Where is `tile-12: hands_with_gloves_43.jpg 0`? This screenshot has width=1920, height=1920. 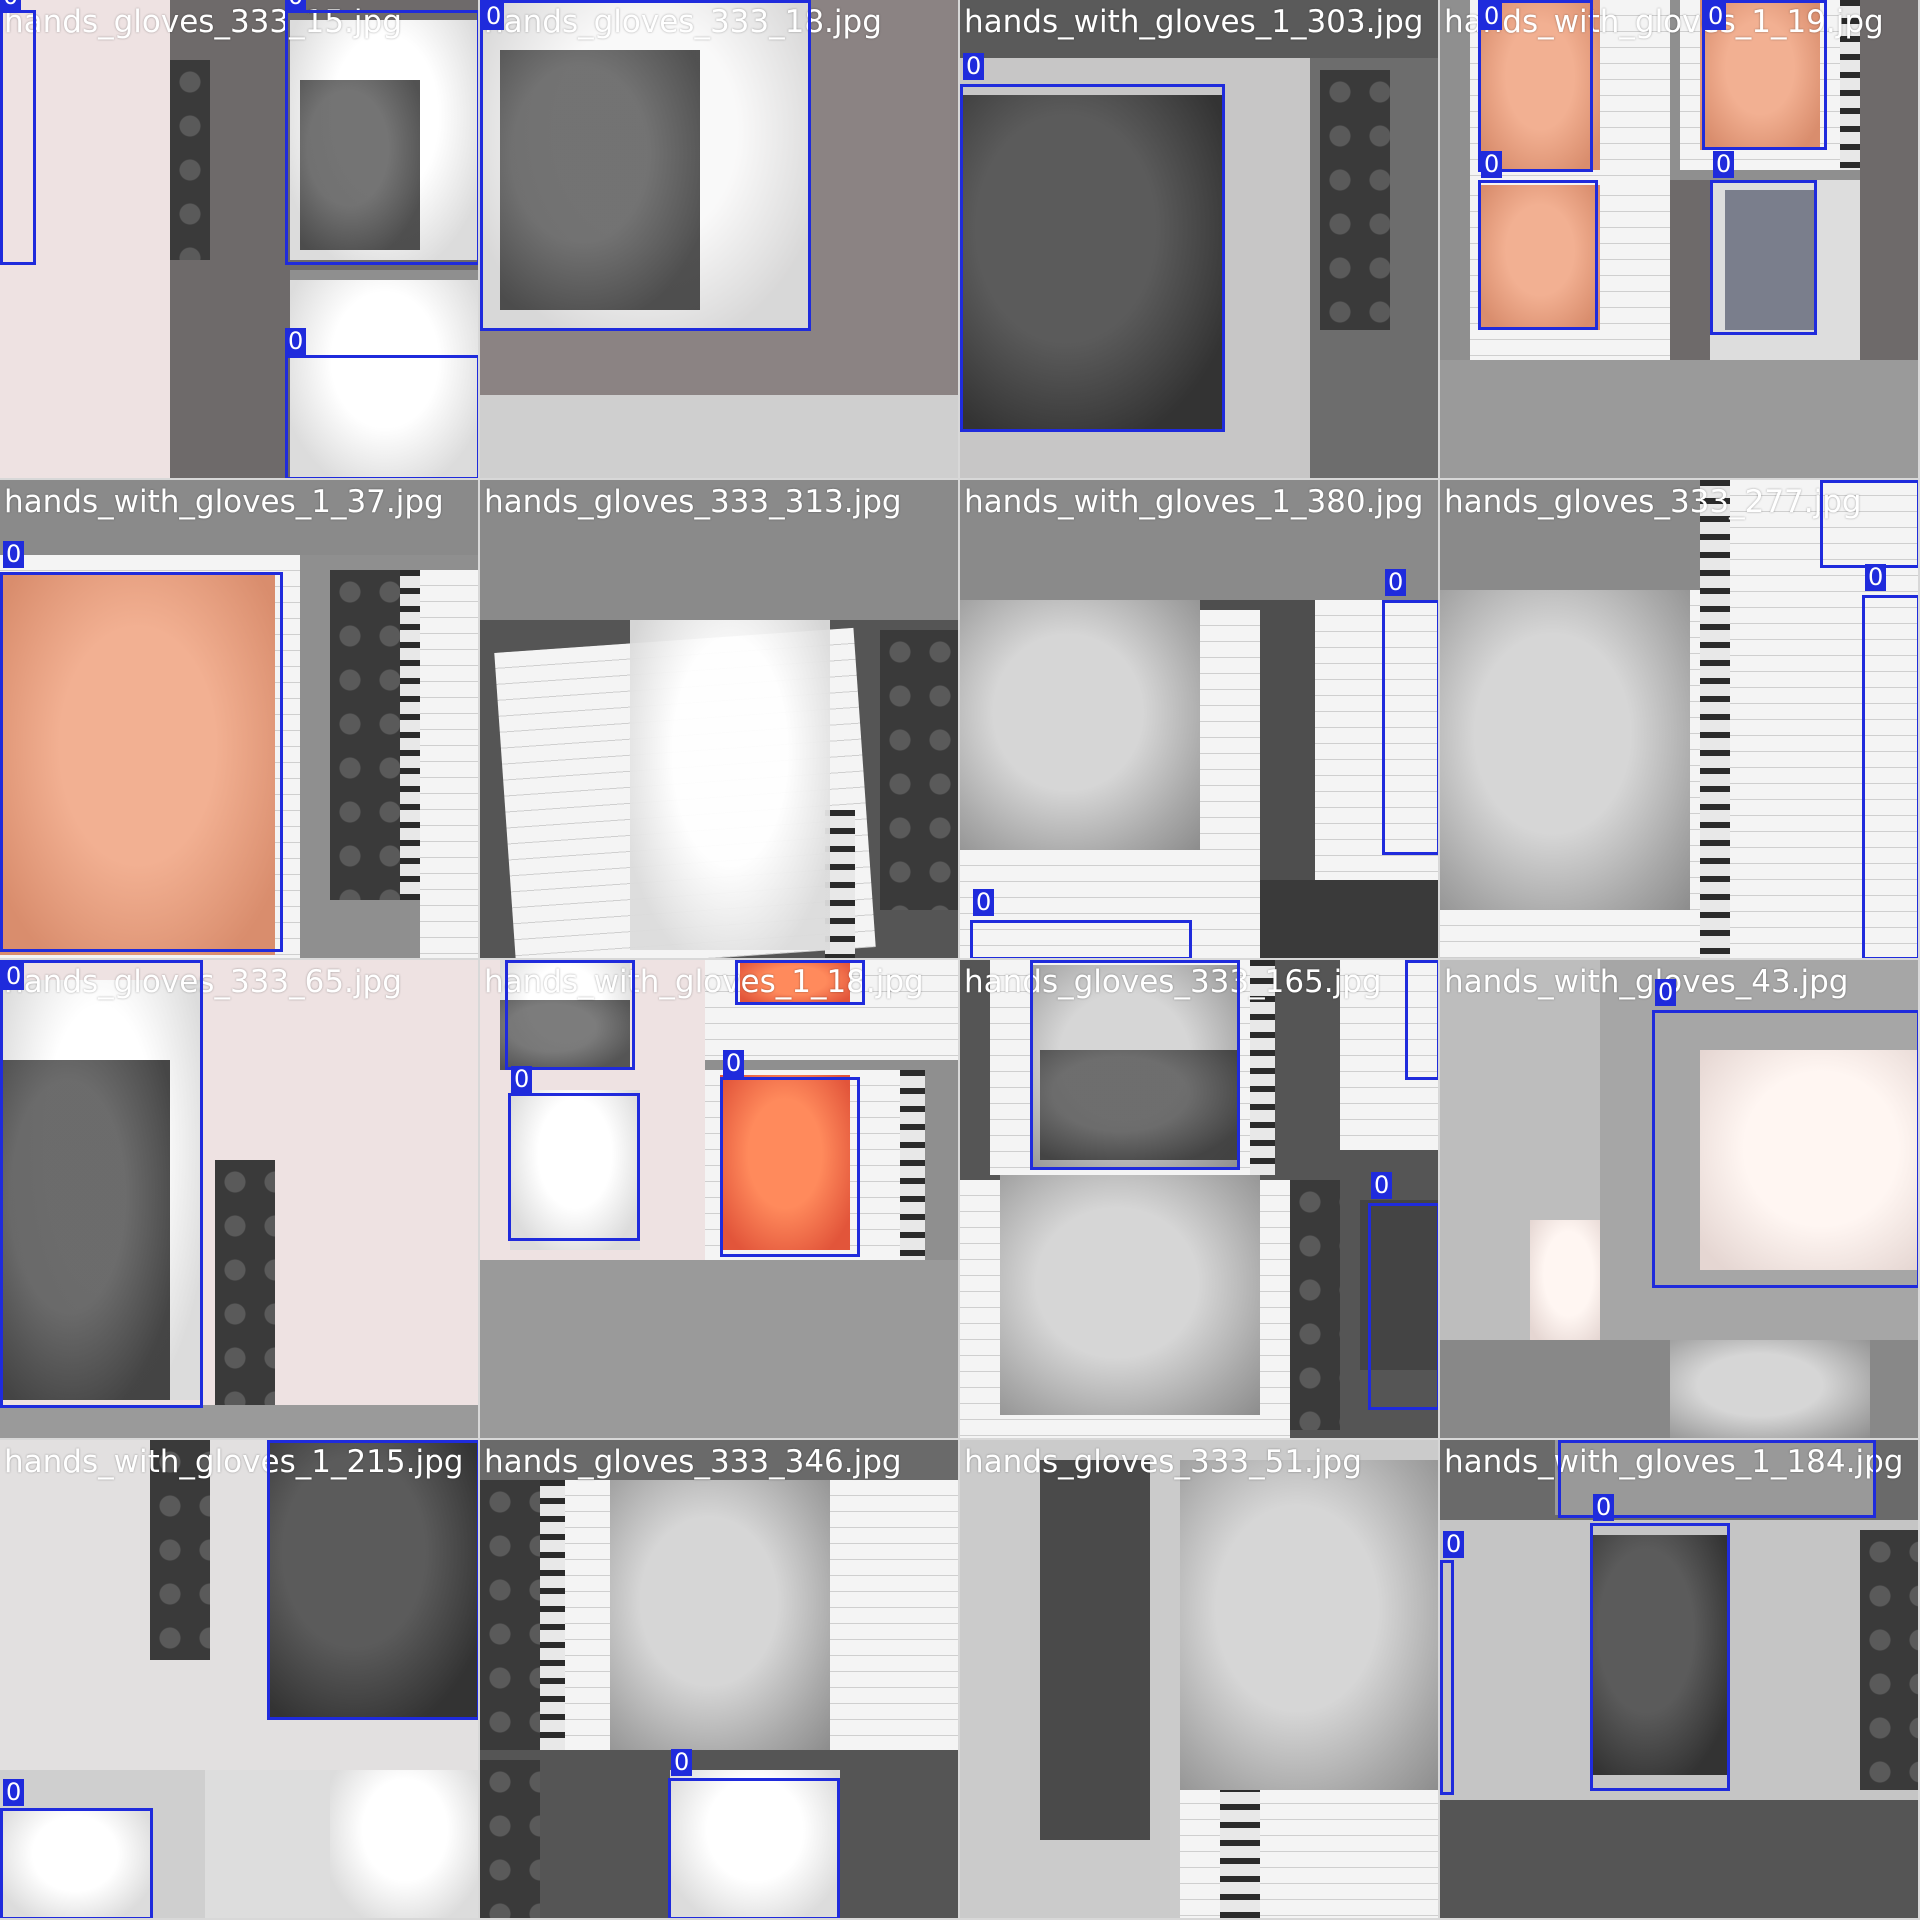 tile-12: hands_with_gloves_43.jpg 0 is located at coordinates (1680, 1200).